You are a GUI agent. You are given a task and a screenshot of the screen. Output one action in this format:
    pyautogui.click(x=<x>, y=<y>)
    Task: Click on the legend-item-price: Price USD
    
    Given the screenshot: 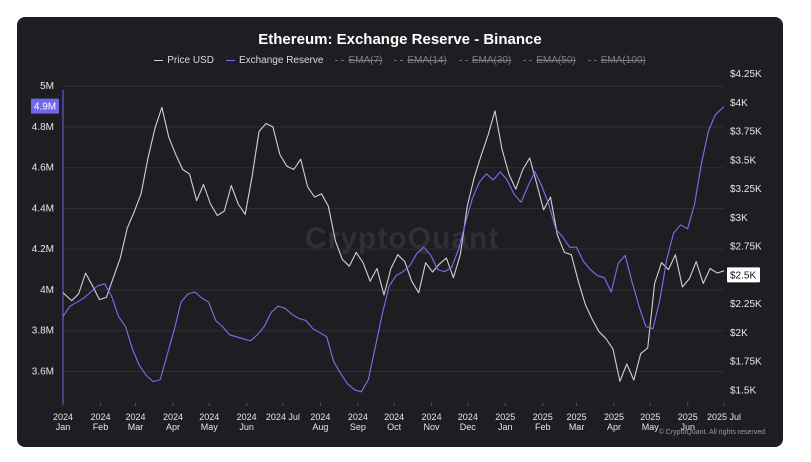 What is the action you would take?
    pyautogui.click(x=184, y=60)
    